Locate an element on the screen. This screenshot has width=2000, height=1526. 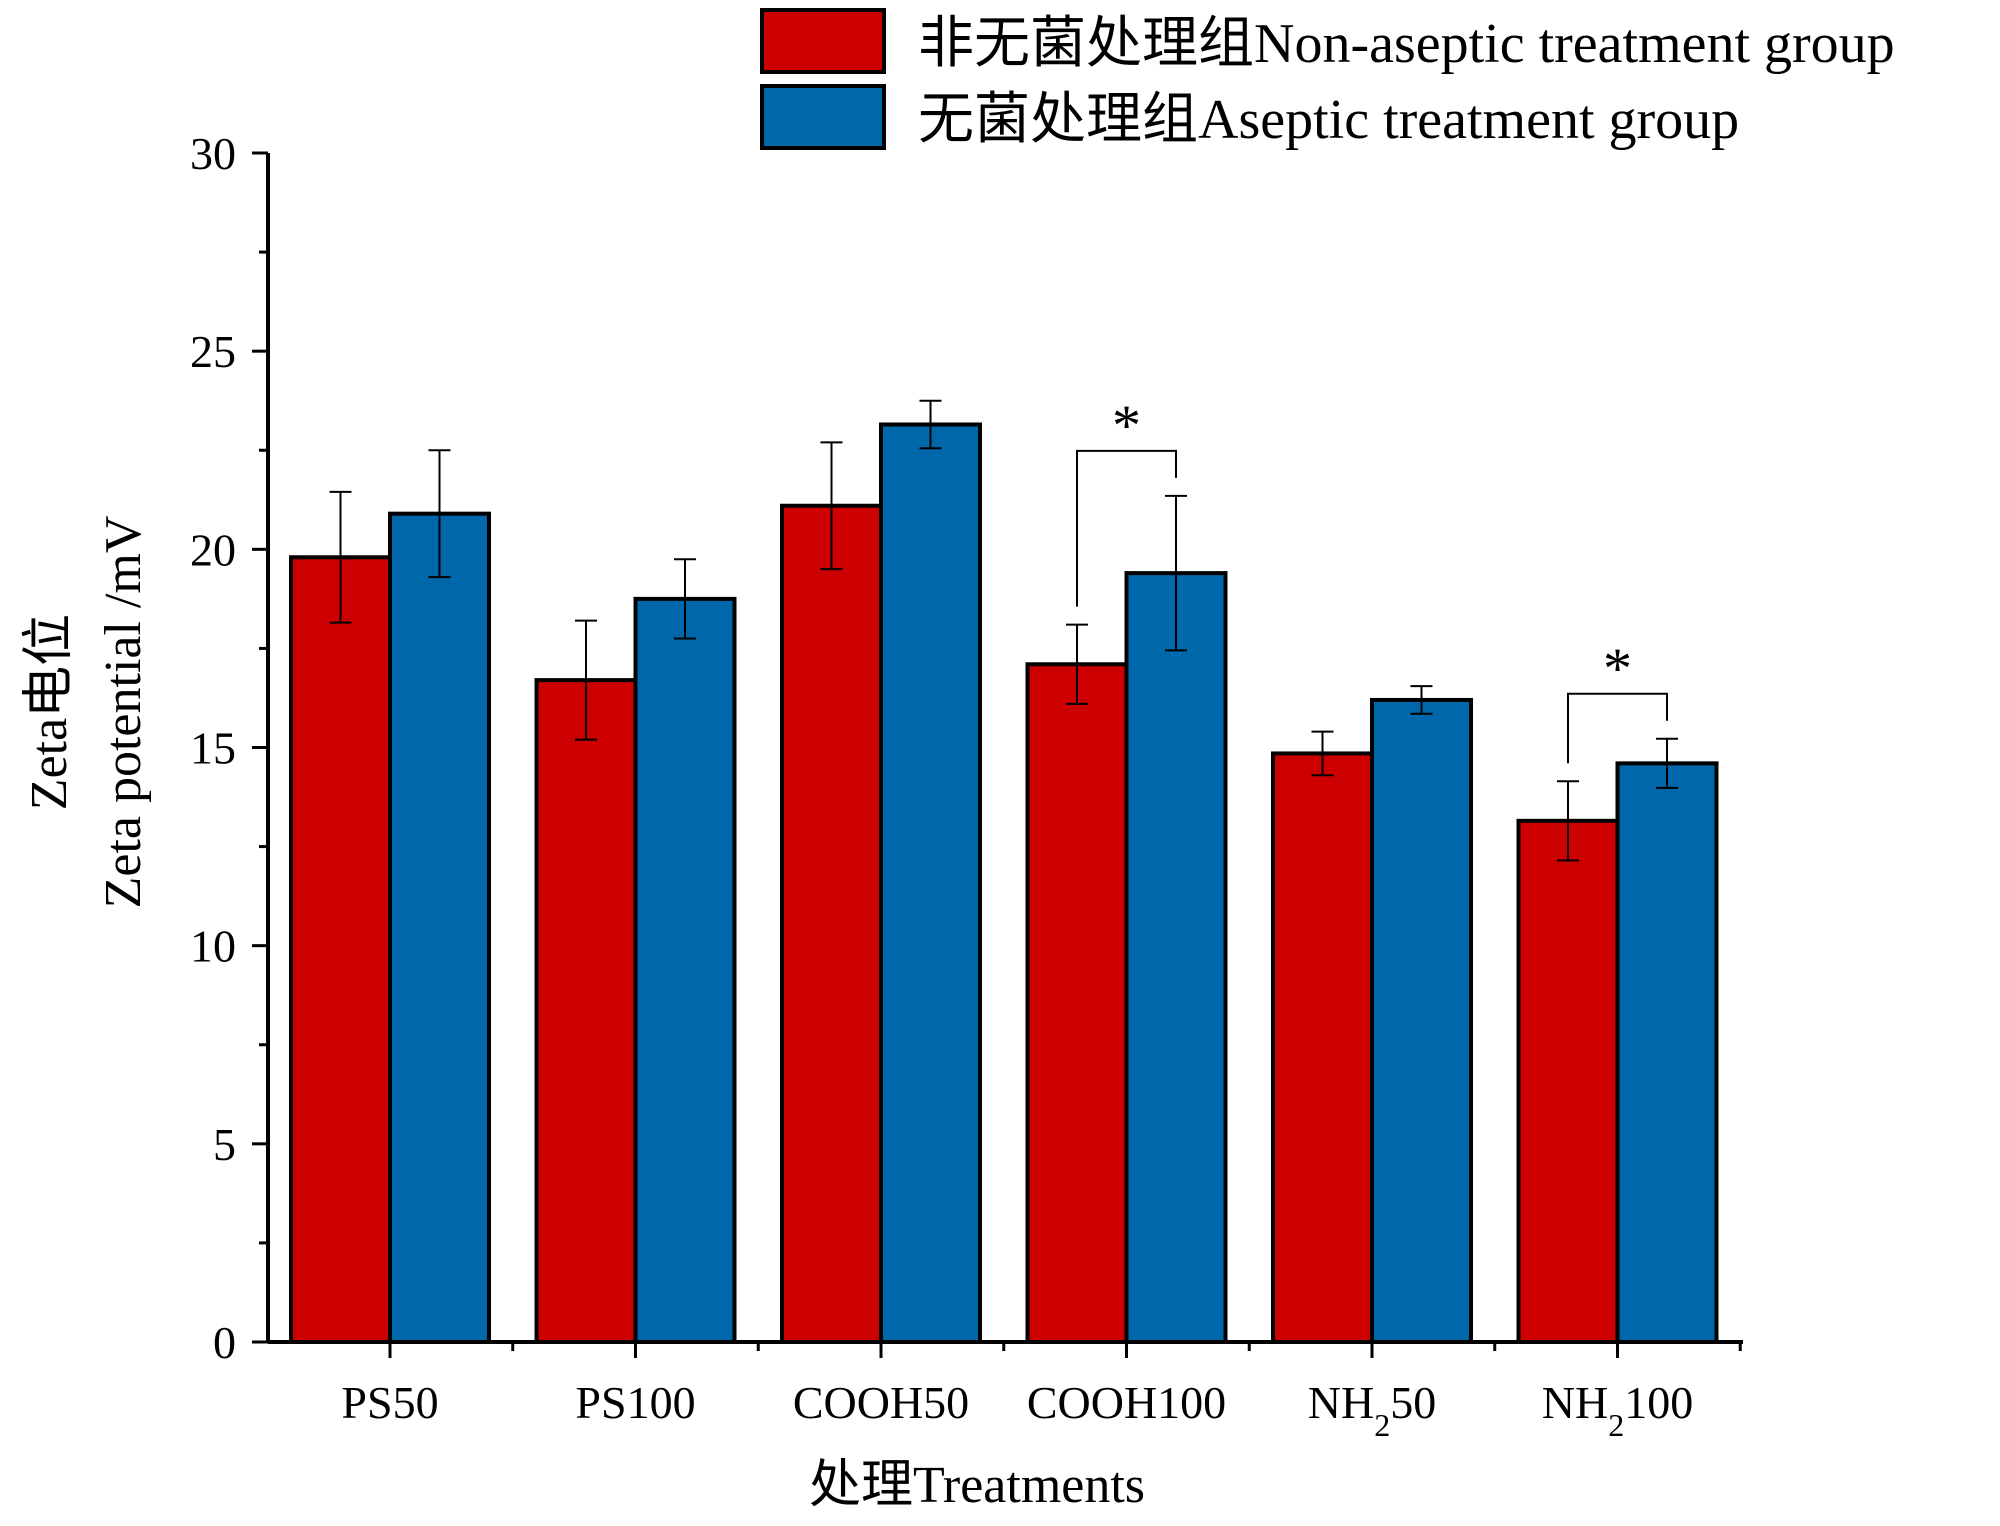
significance-layer: ** is located at coordinates (1372, 578).